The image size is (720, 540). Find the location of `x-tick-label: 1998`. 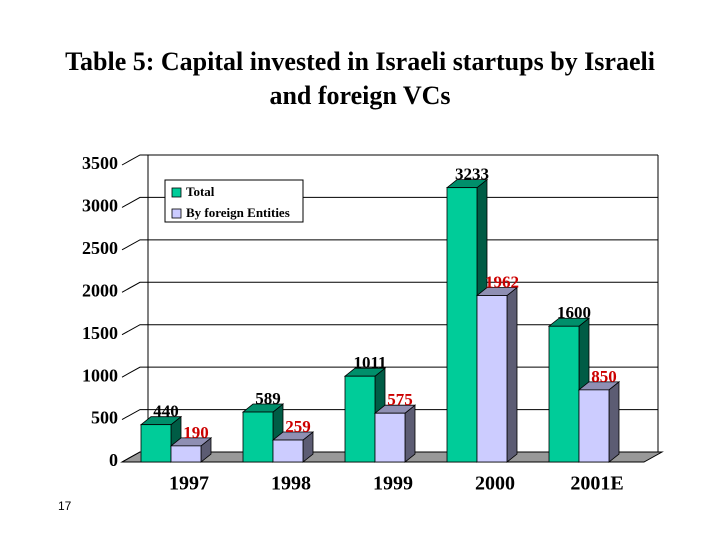

x-tick-label: 1998 is located at coordinates (291, 484).